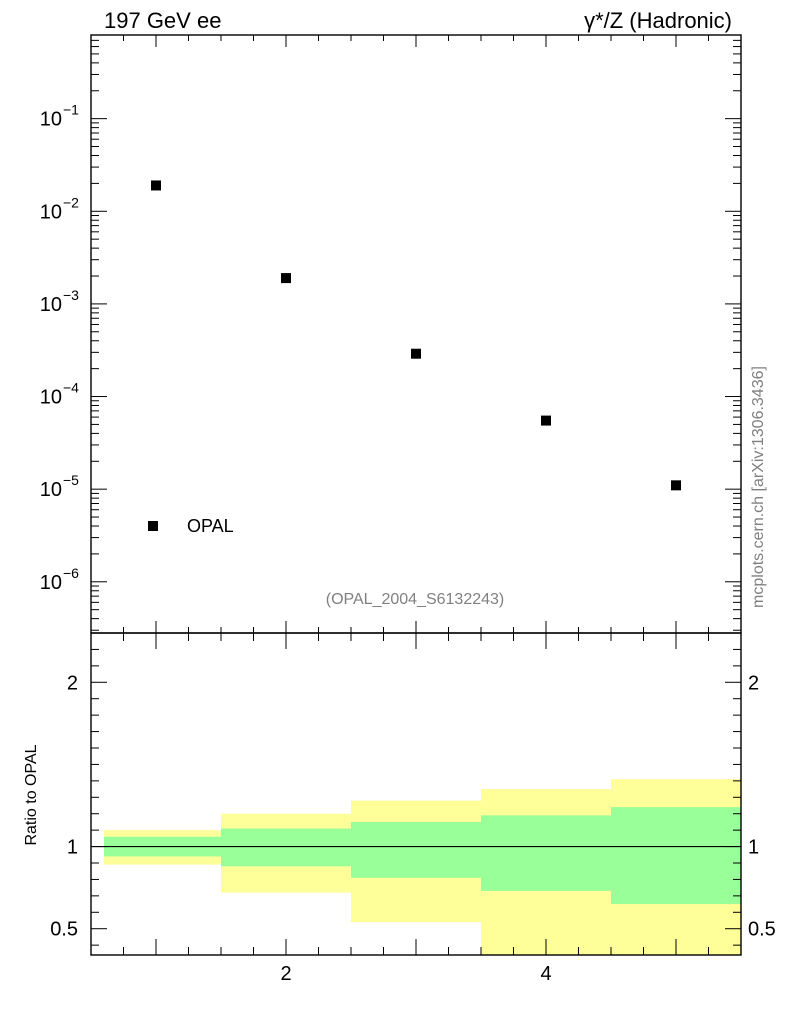  Describe the element at coordinates (762, 930) in the screenshot. I see `ratio-y-tick-label-right: 0.5` at that location.